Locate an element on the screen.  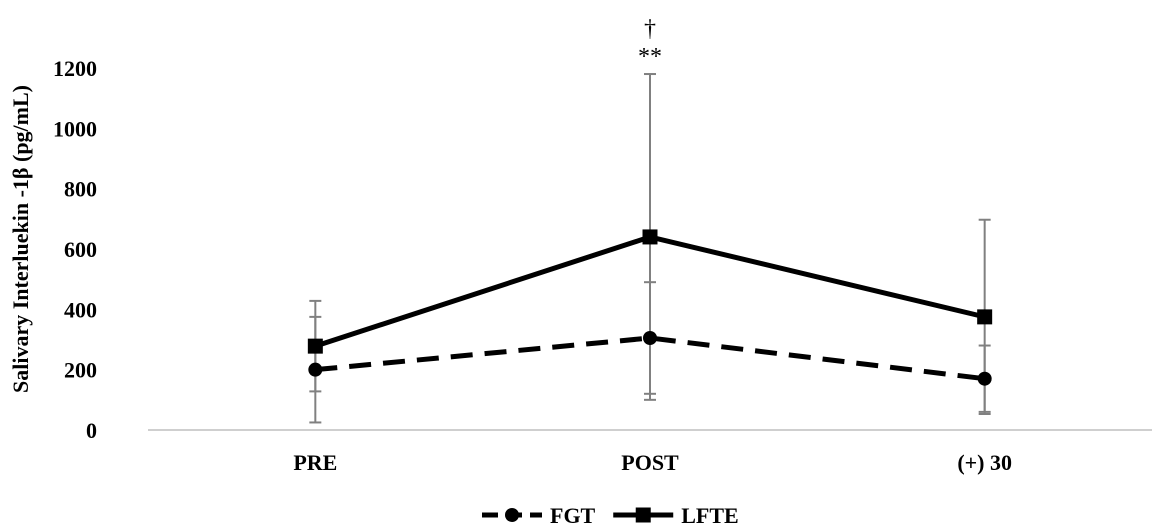
y-tick-labels: 0 200 400 600 800 1000 1200 is located at coordinates (75, 249).